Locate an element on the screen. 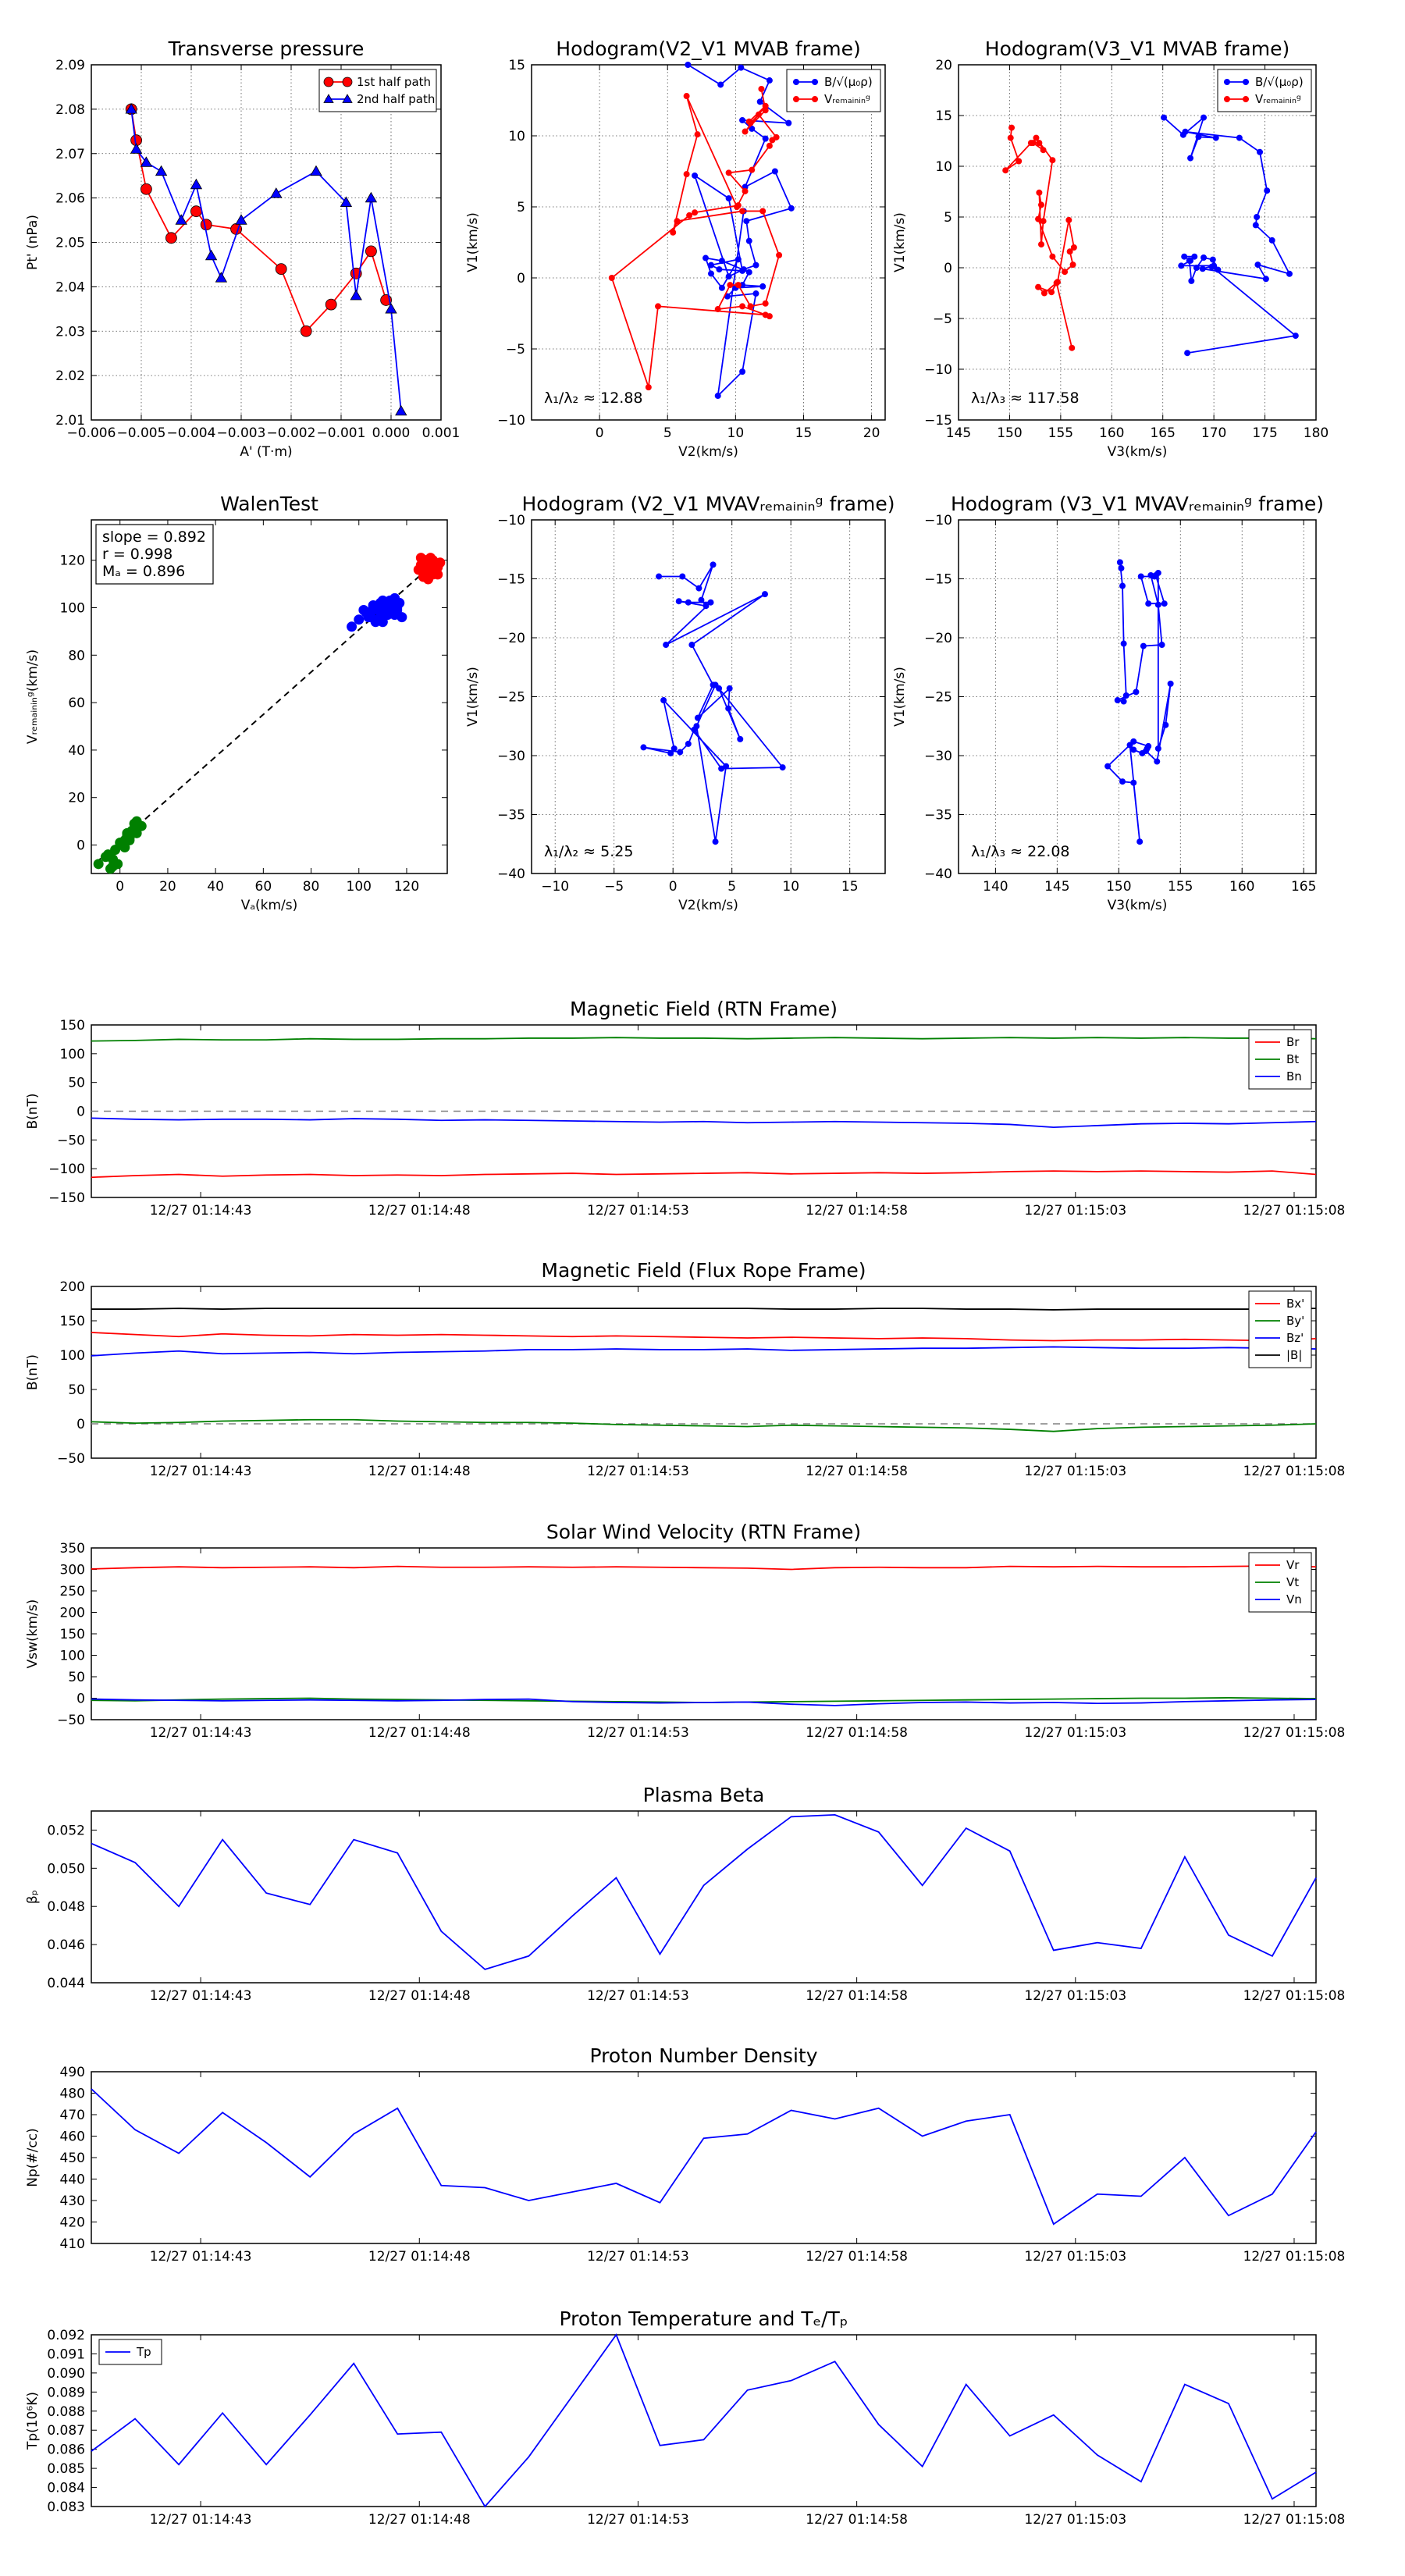  x-tick-label: 145 is located at coordinates (959, 433).